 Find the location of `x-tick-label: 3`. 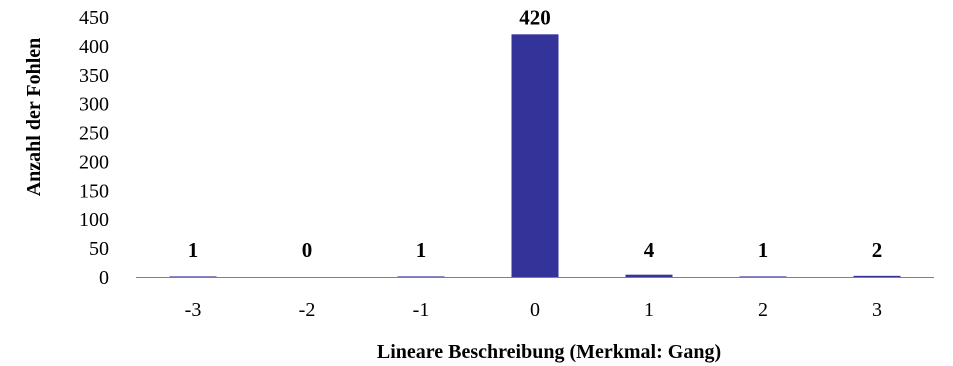

x-tick-label: 3 is located at coordinates (877, 310).